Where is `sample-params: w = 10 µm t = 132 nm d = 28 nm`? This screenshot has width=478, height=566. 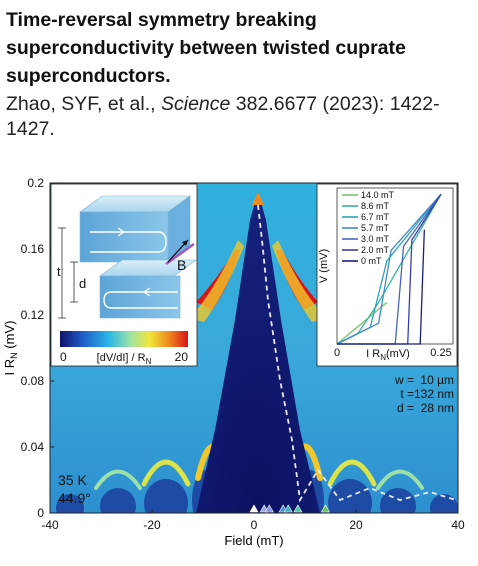
sample-params: w = 10 µm t = 132 nm d = 28 nm is located at coordinates (424, 394).